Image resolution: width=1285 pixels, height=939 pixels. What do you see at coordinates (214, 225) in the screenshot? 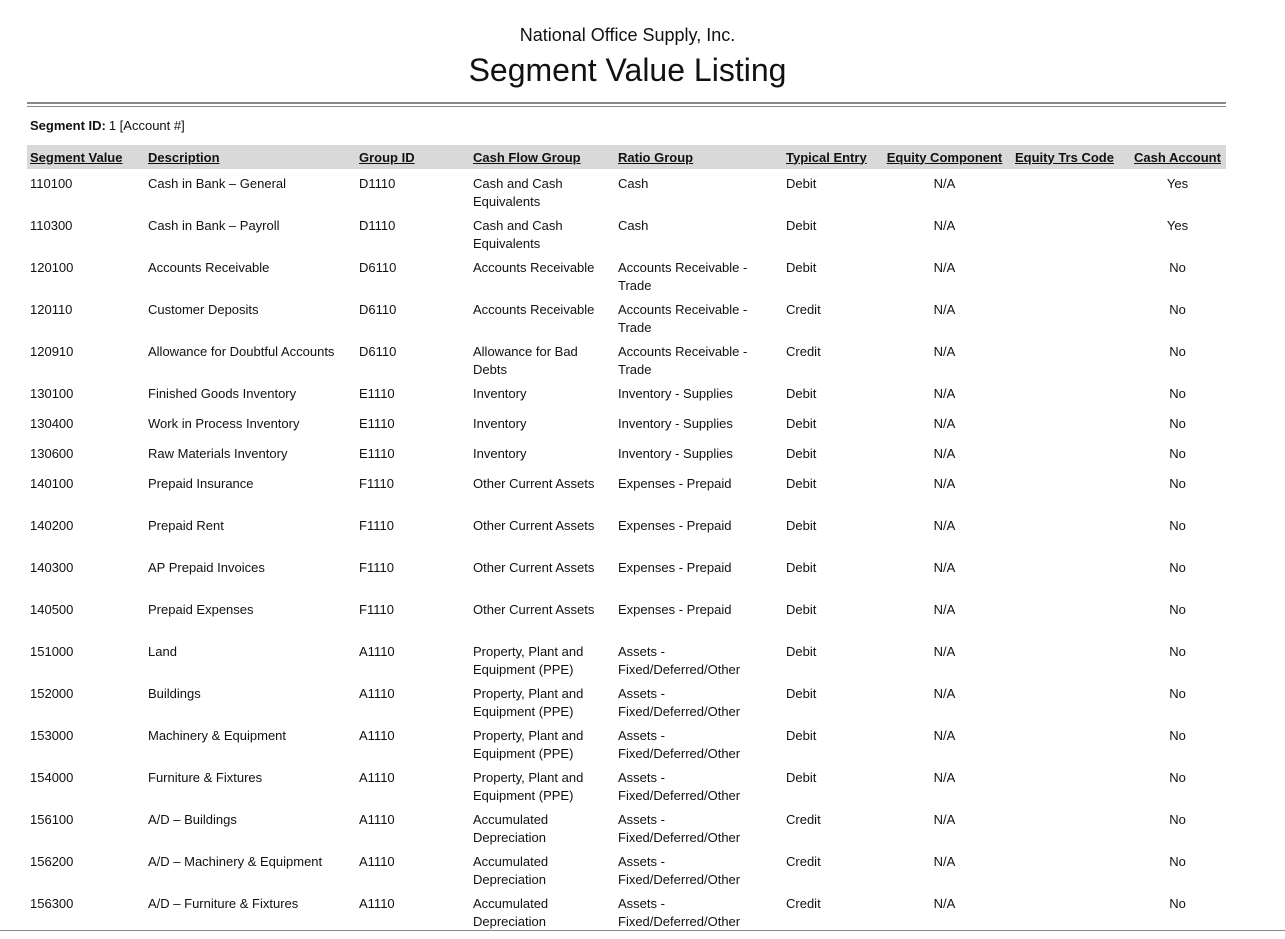
I see `table-cell: Cash in Bank – Payroll` at bounding box center [214, 225].